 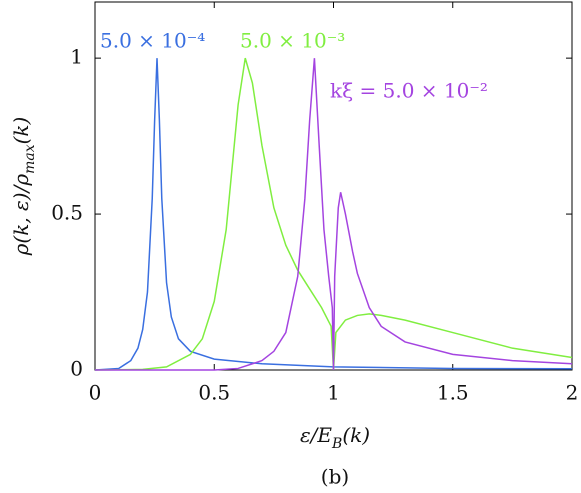 I want to click on y-tick-label: 0.5, so click(x=67, y=213).